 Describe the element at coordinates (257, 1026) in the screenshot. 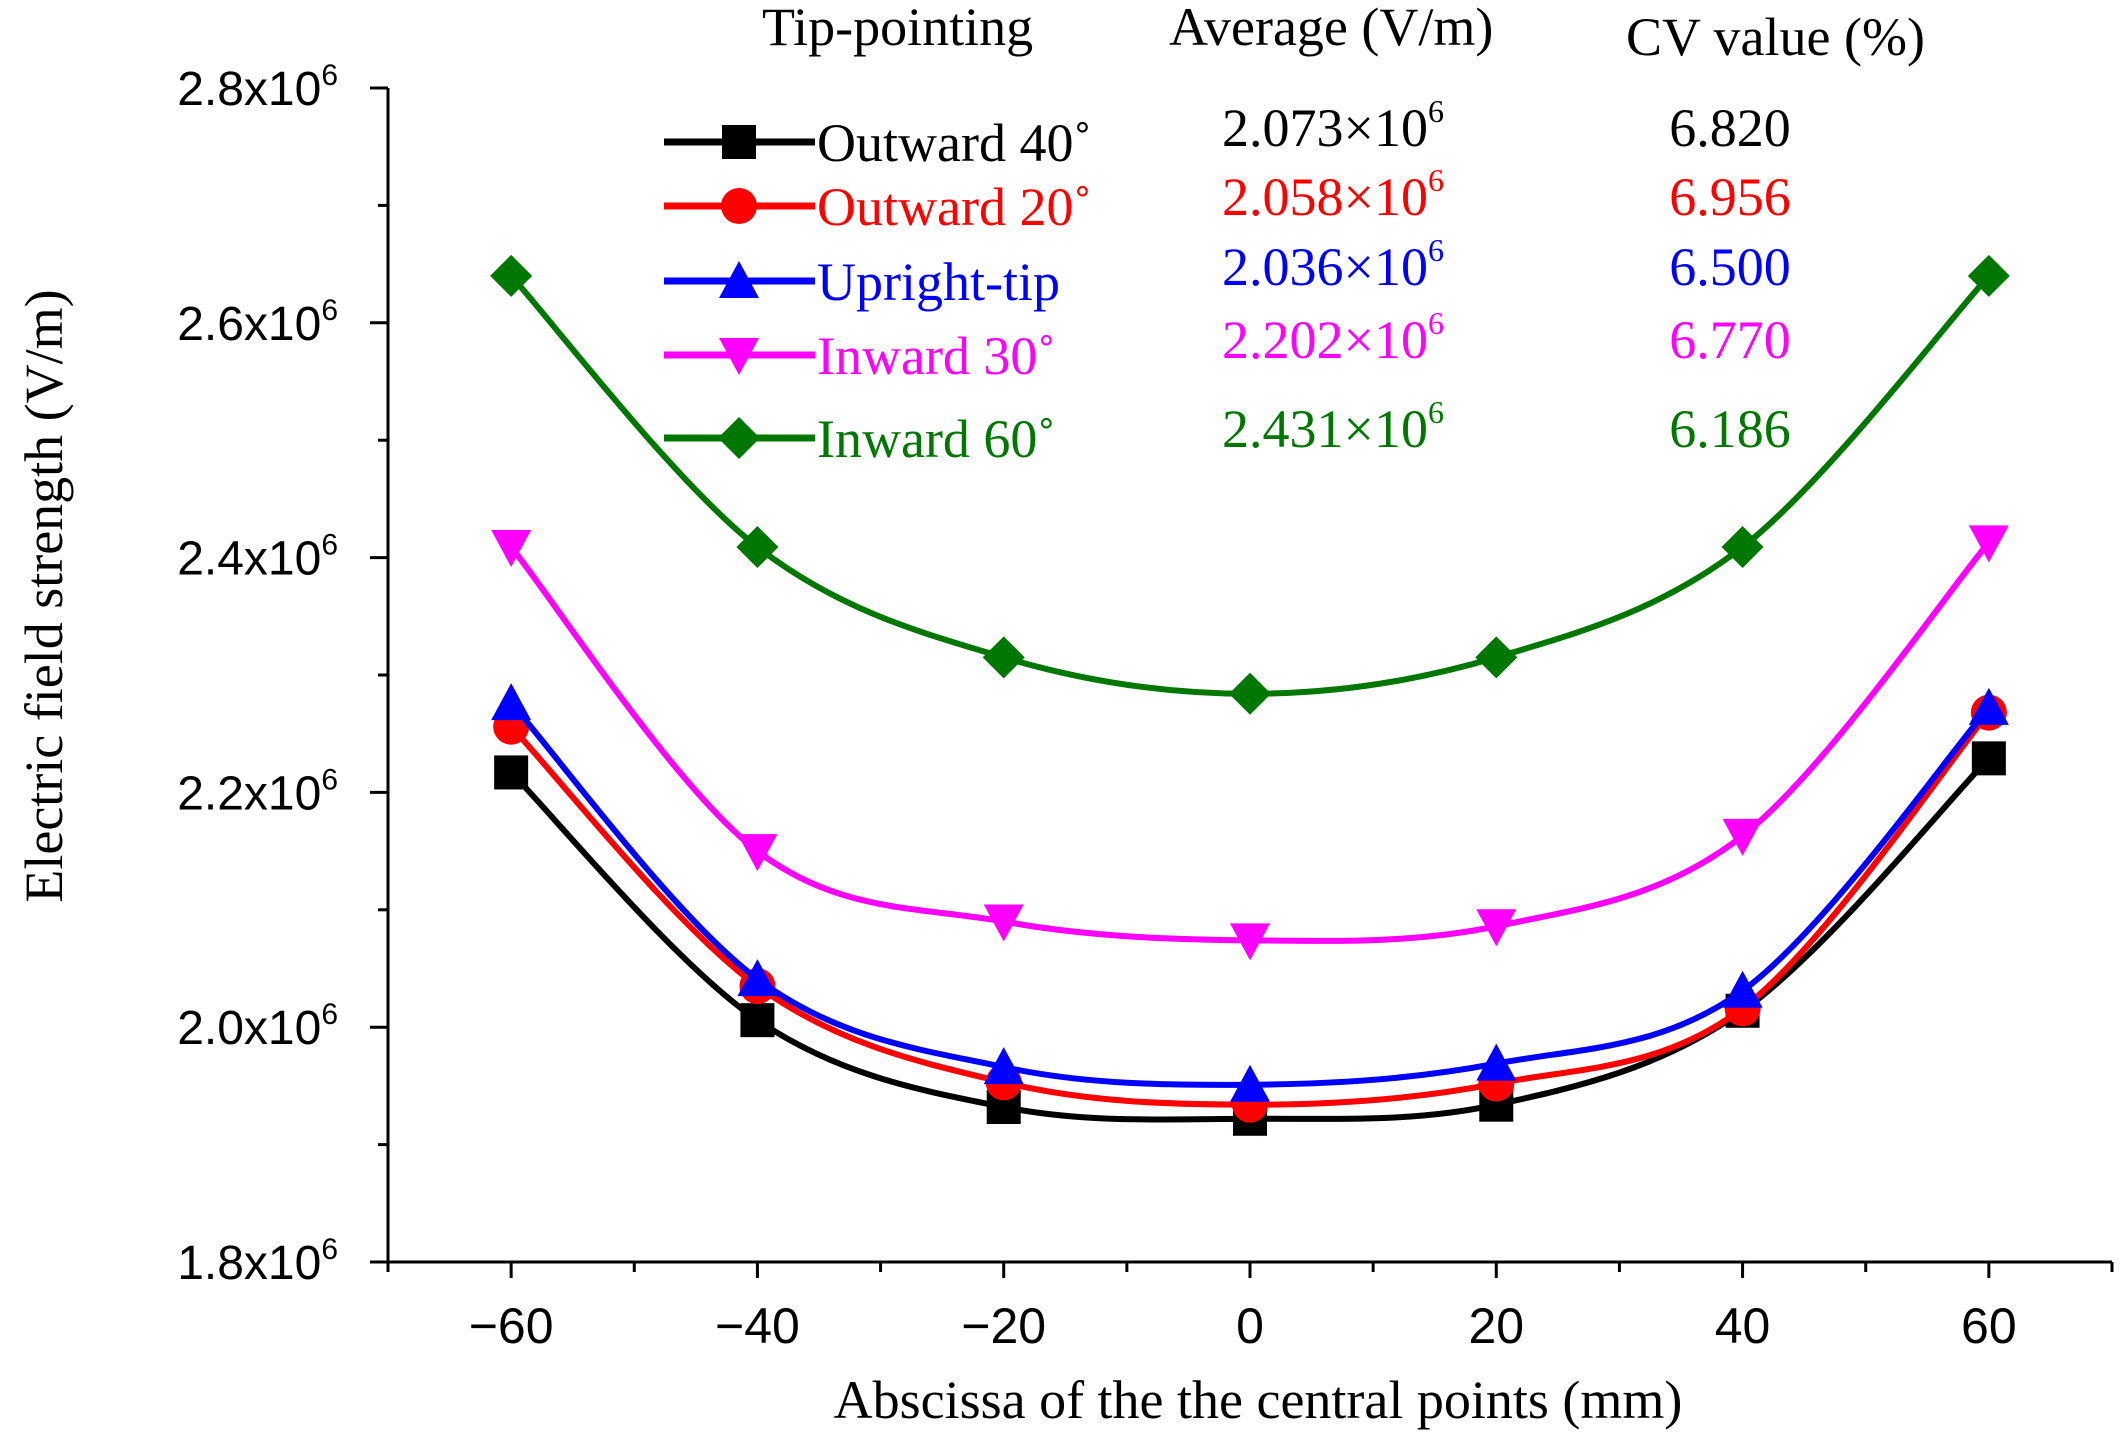

I see `y-tick-label: 2.0x10⁶` at that location.